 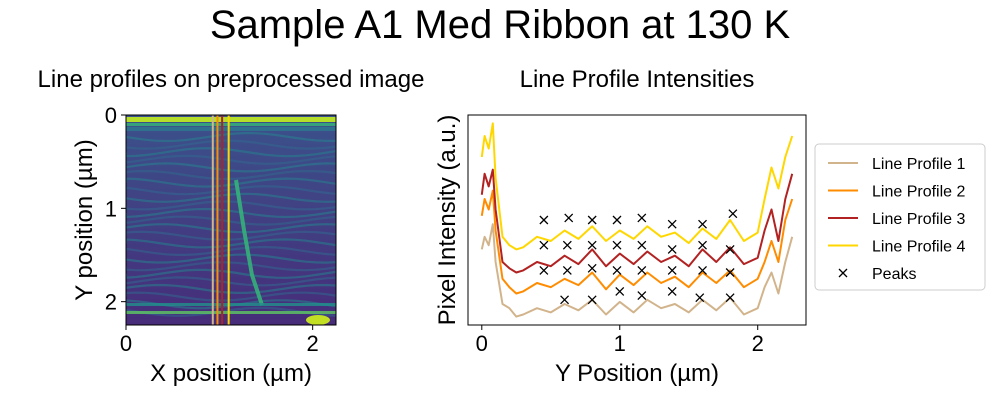 What do you see at coordinates (894, 274) in the screenshot?
I see `legend-label-peaks: Peaks` at bounding box center [894, 274].